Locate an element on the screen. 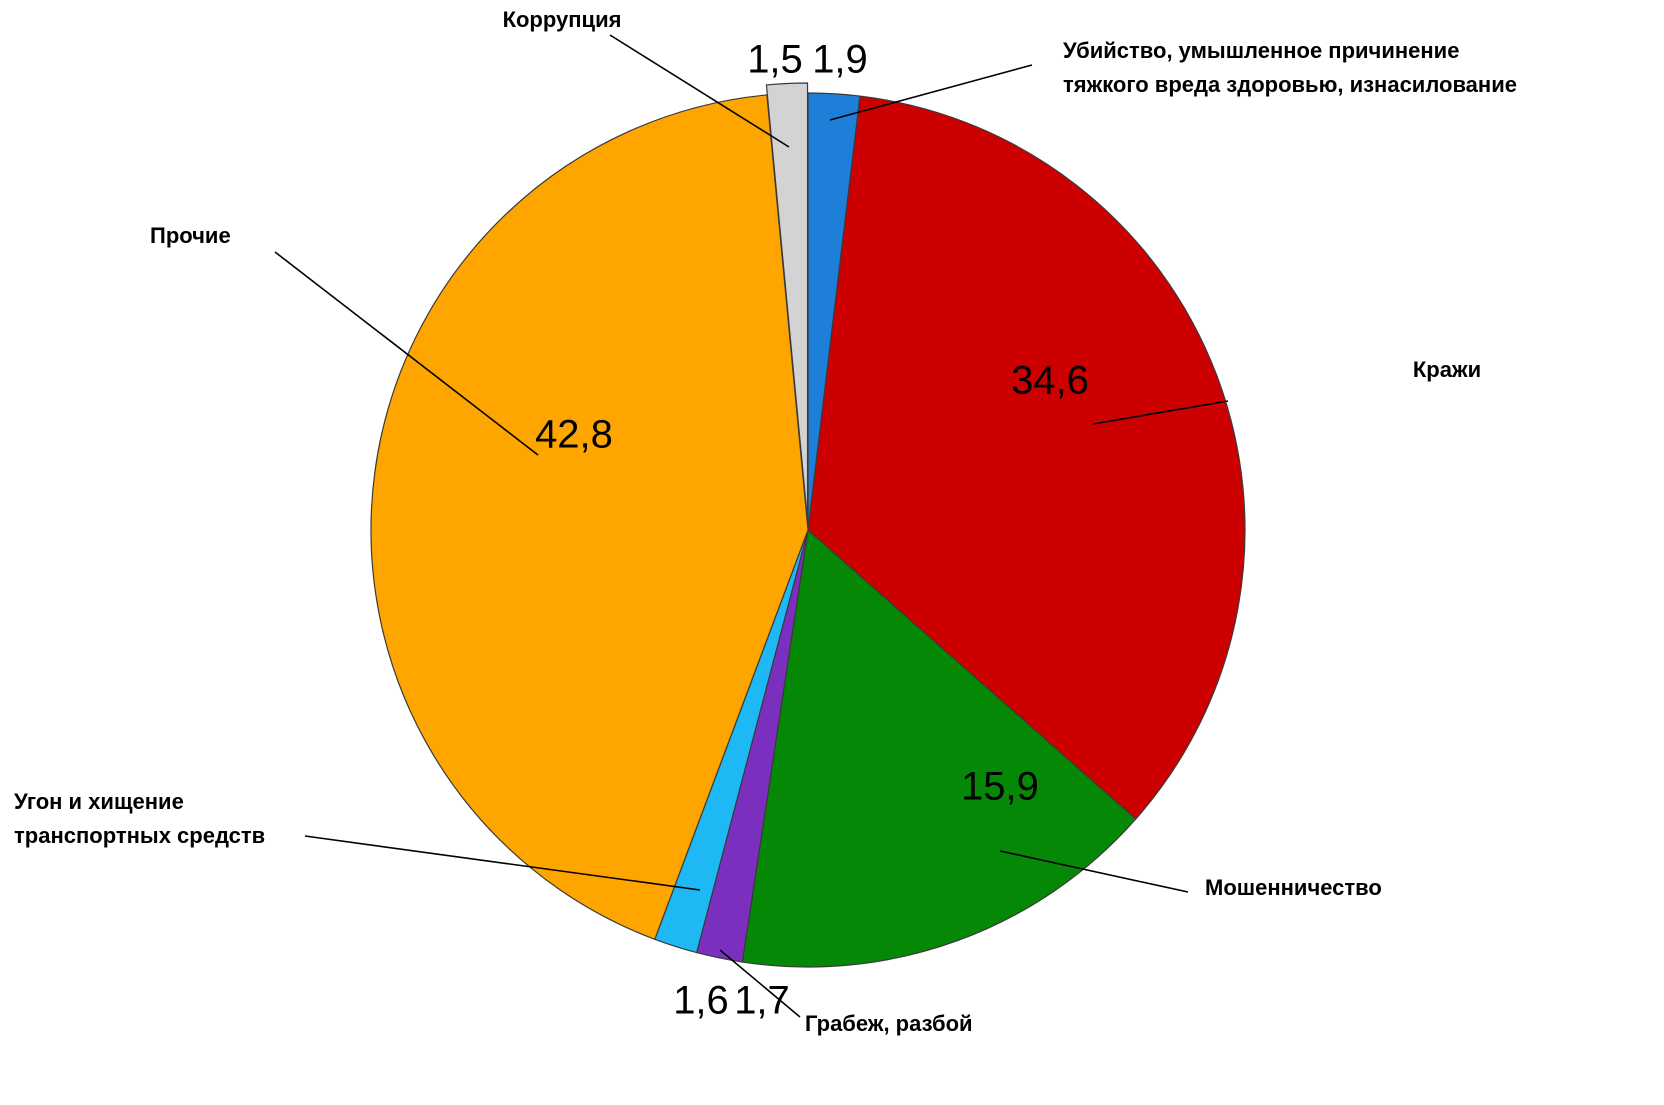 This screenshot has width=1664, height=1105. value-label-other: 42,8 is located at coordinates (574, 435).